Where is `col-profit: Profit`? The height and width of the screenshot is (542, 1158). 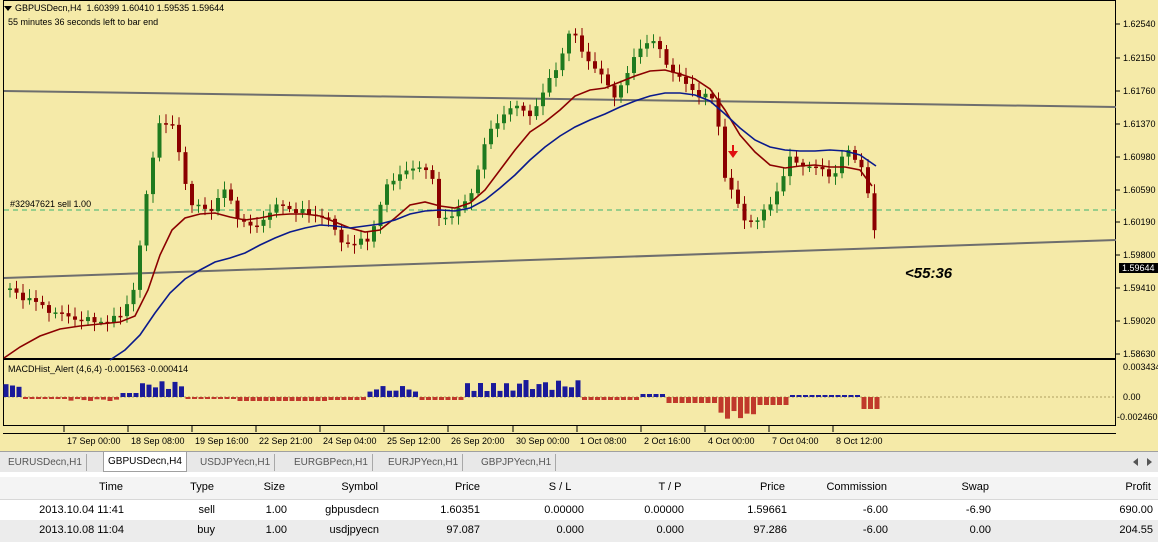 col-profit: Profit is located at coordinates (1138, 487).